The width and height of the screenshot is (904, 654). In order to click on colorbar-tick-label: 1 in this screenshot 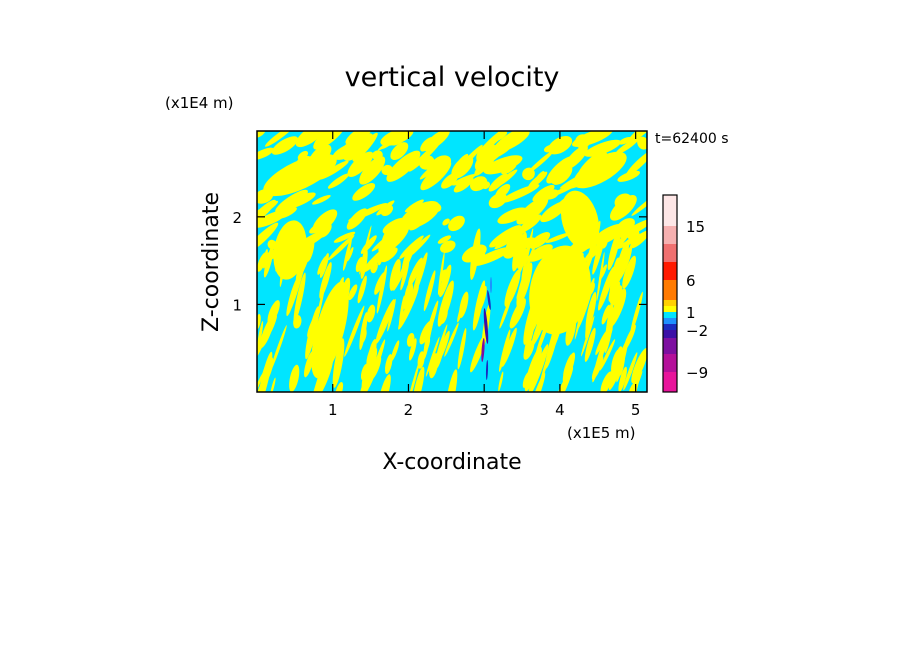, I will do `click(691, 313)`.